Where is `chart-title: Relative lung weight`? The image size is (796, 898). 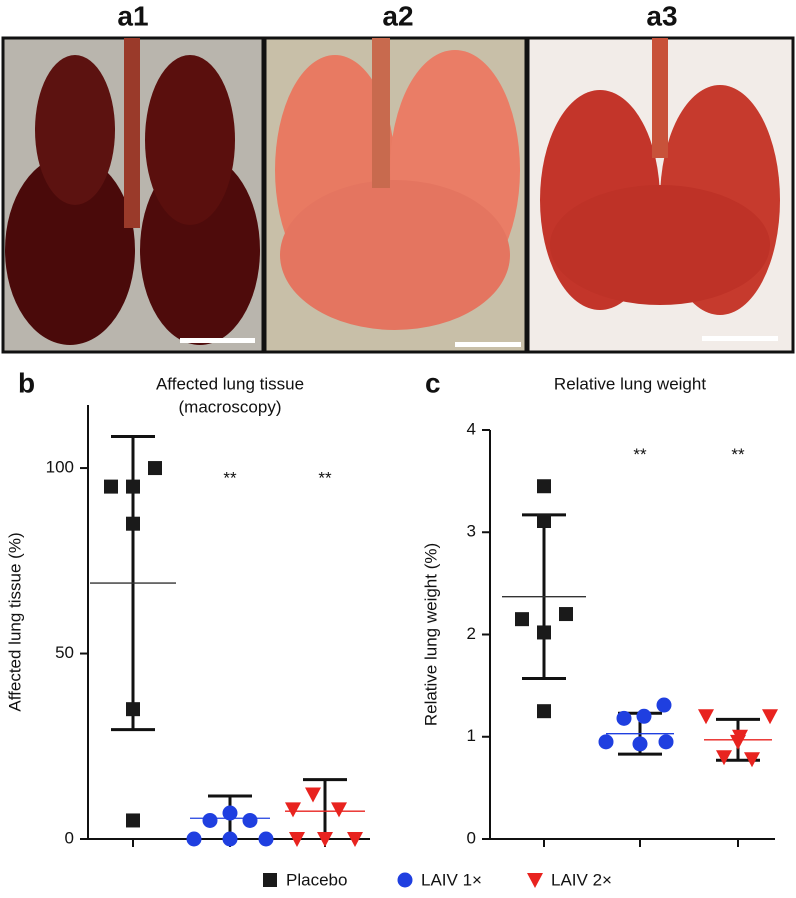 chart-title: Relative lung weight is located at coordinates (630, 383).